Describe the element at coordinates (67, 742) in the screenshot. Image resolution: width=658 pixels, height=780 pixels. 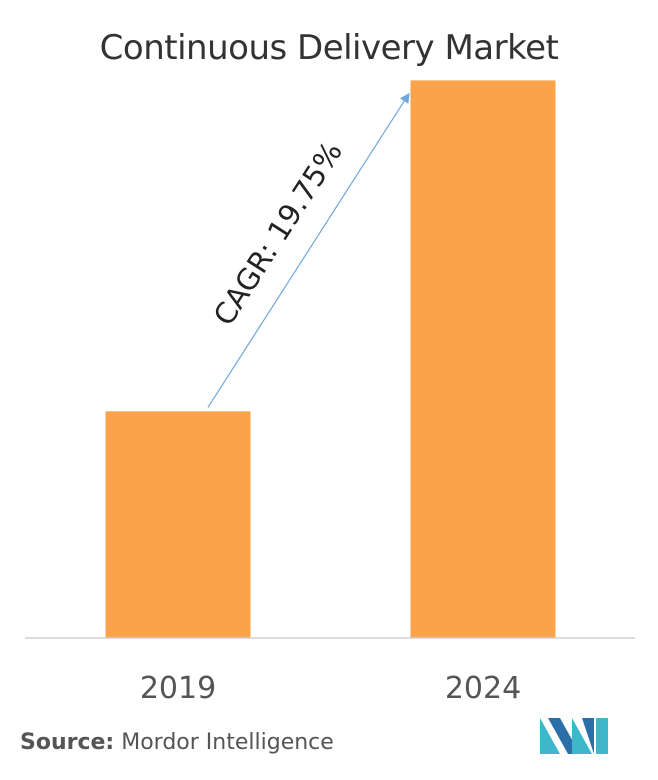
I see `source-prefix: Source:` at that location.